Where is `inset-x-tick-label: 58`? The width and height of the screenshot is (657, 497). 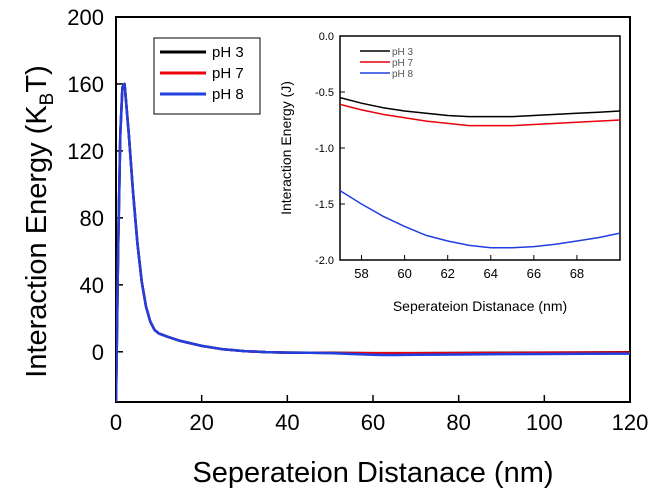
inset-x-tick-label: 58 is located at coordinates (361, 273).